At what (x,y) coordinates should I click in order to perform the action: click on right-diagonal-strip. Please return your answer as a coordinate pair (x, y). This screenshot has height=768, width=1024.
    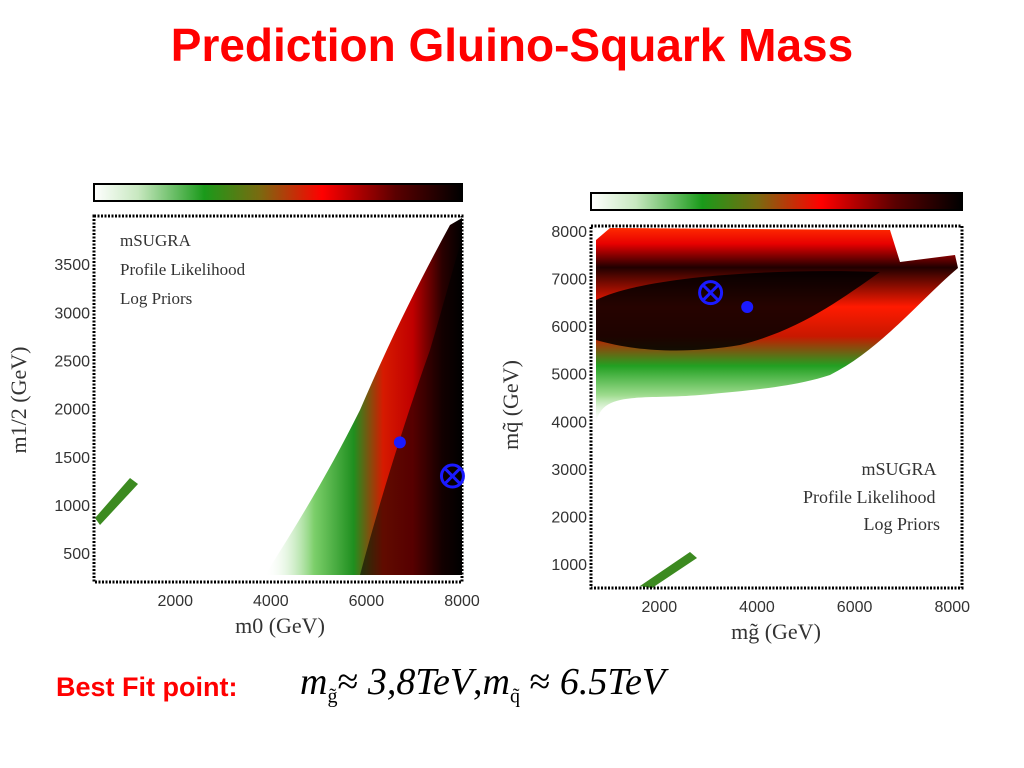
    Looking at the image, I should click on (668, 570).